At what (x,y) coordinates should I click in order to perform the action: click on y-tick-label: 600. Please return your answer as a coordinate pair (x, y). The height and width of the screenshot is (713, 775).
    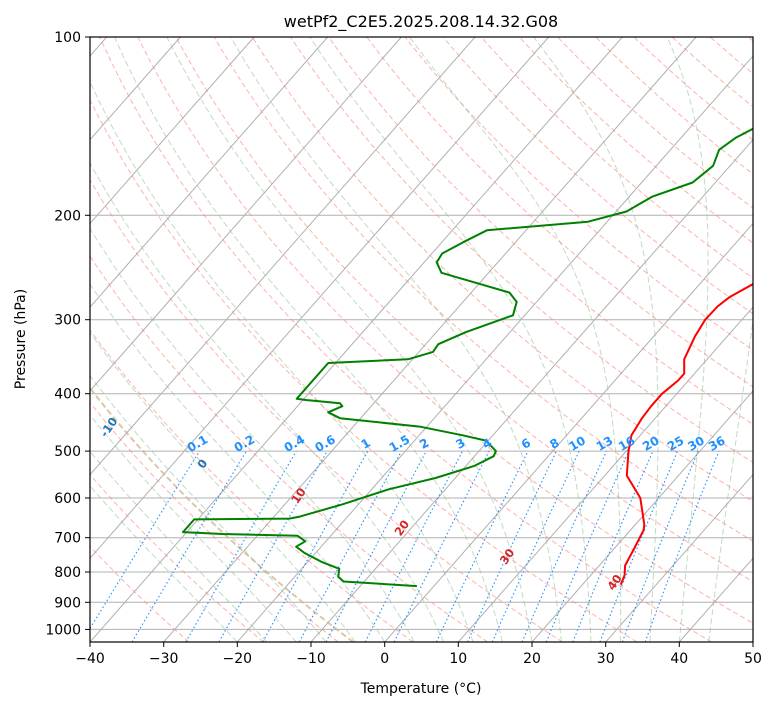
    Looking at the image, I should click on (67, 499).